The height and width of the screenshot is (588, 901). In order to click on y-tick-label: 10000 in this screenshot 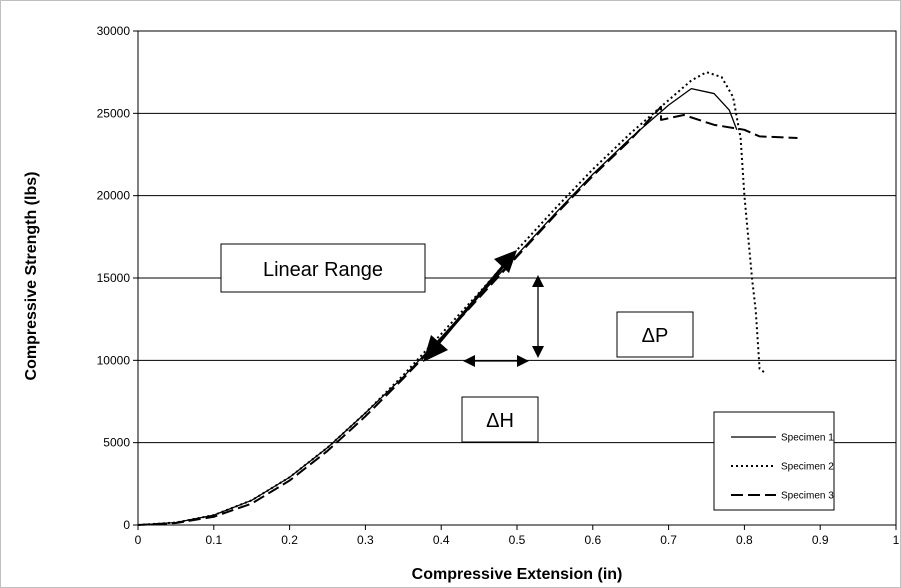, I will do `click(114, 360)`.